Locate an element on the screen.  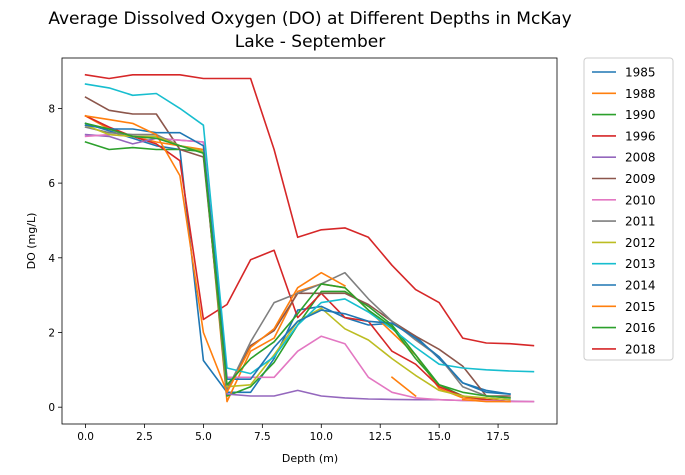
legend-item-2012: 2012 is located at coordinates (624, 243).